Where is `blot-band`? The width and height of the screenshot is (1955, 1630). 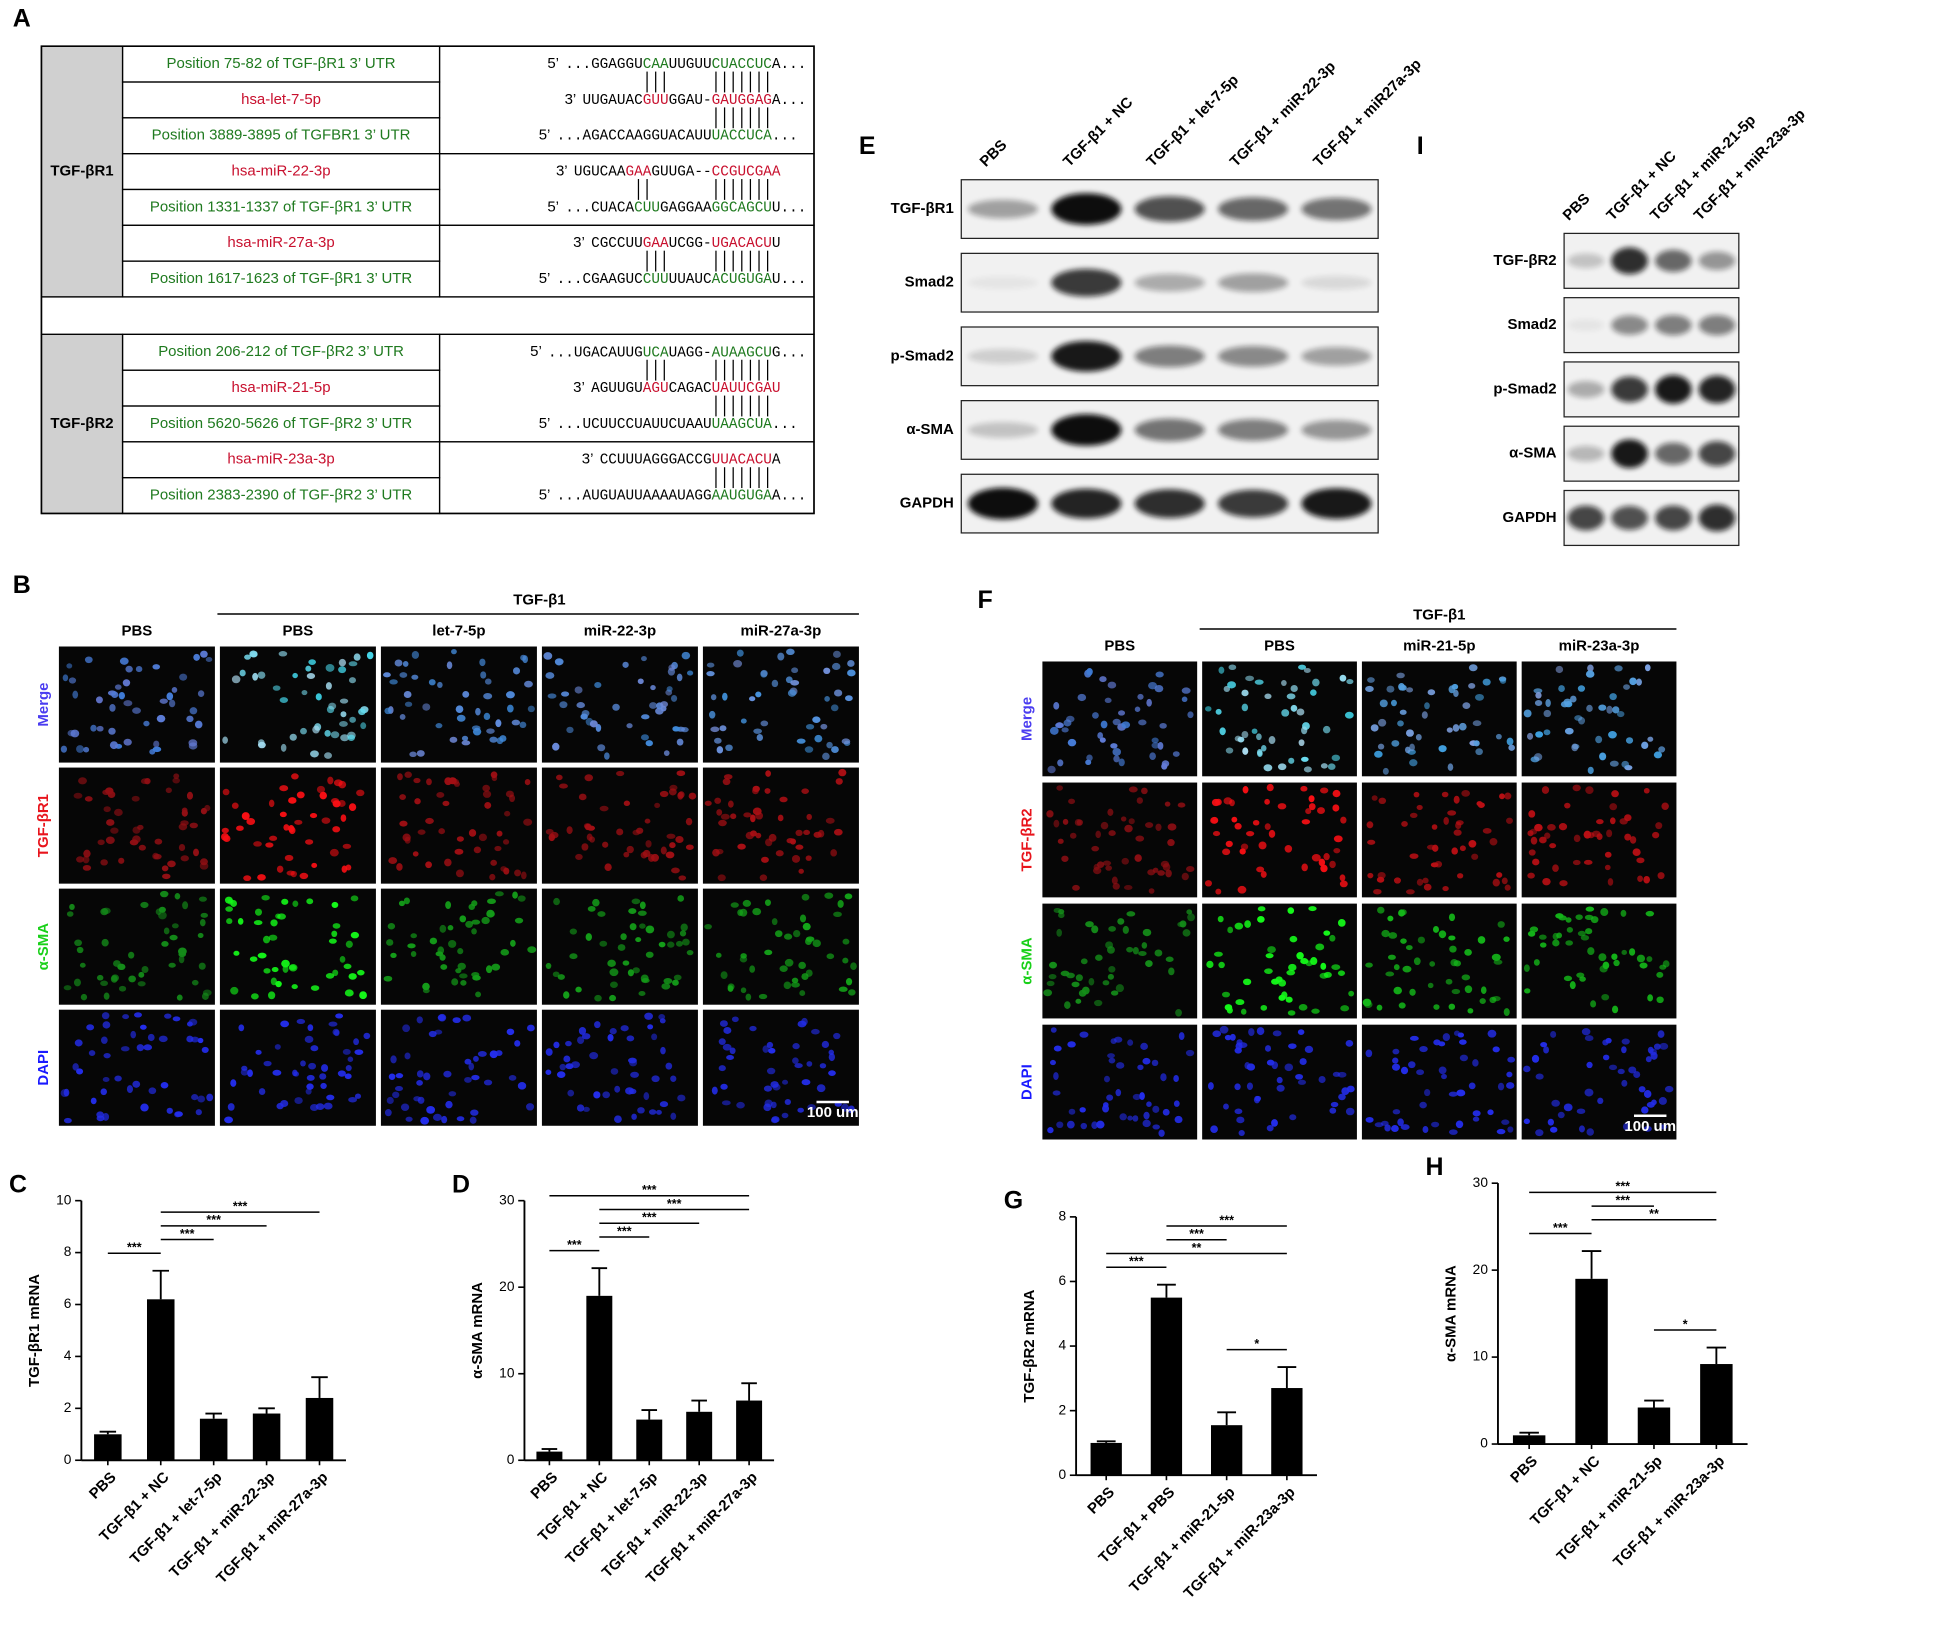 blot-band is located at coordinates (1169, 209).